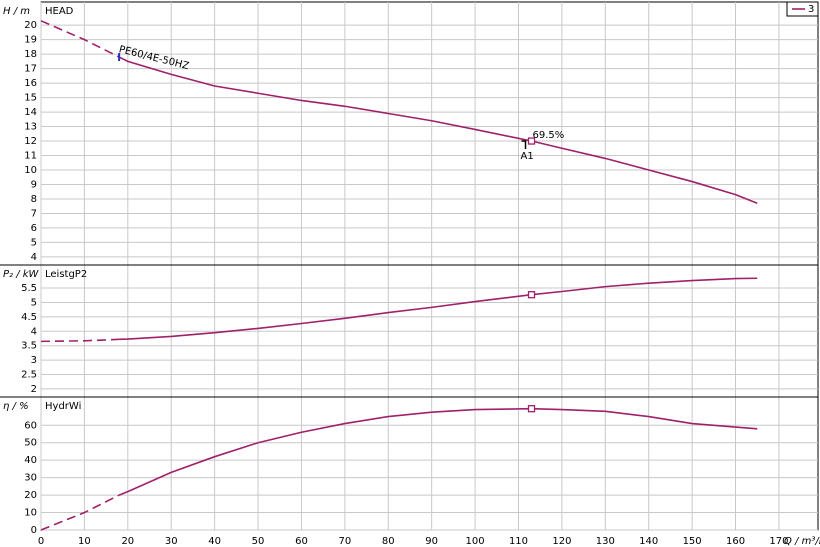 The height and width of the screenshot is (547, 820). Describe the element at coordinates (30, 425) in the screenshot. I see `y-tick-label: 60` at that location.